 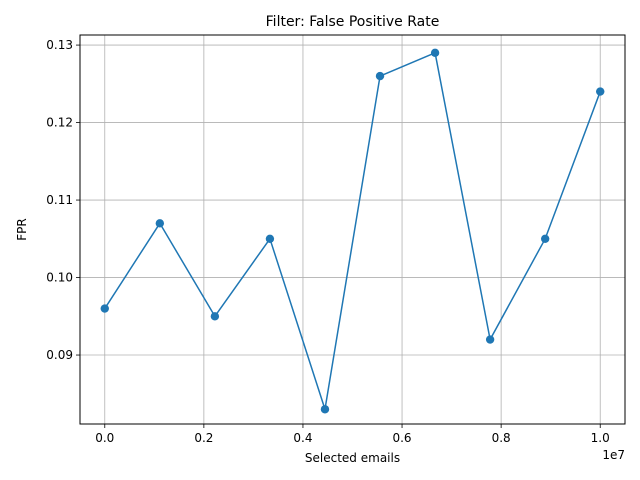 I want to click on x-axis-ticks: 0.0 0.2 0.4 0.6 0.8 1.0, so click(x=352, y=434).